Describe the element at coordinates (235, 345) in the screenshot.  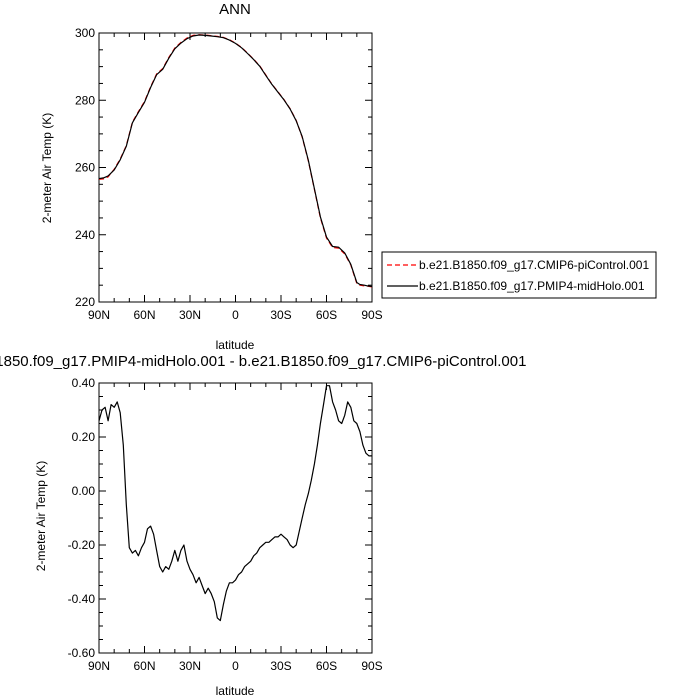
I see `top-x-axis-label: latitude` at that location.